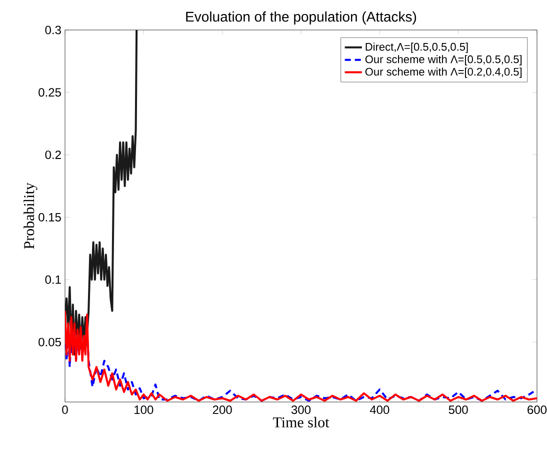  Describe the element at coordinates (301, 422) in the screenshot. I see `x-axis-title: Time slot` at that location.